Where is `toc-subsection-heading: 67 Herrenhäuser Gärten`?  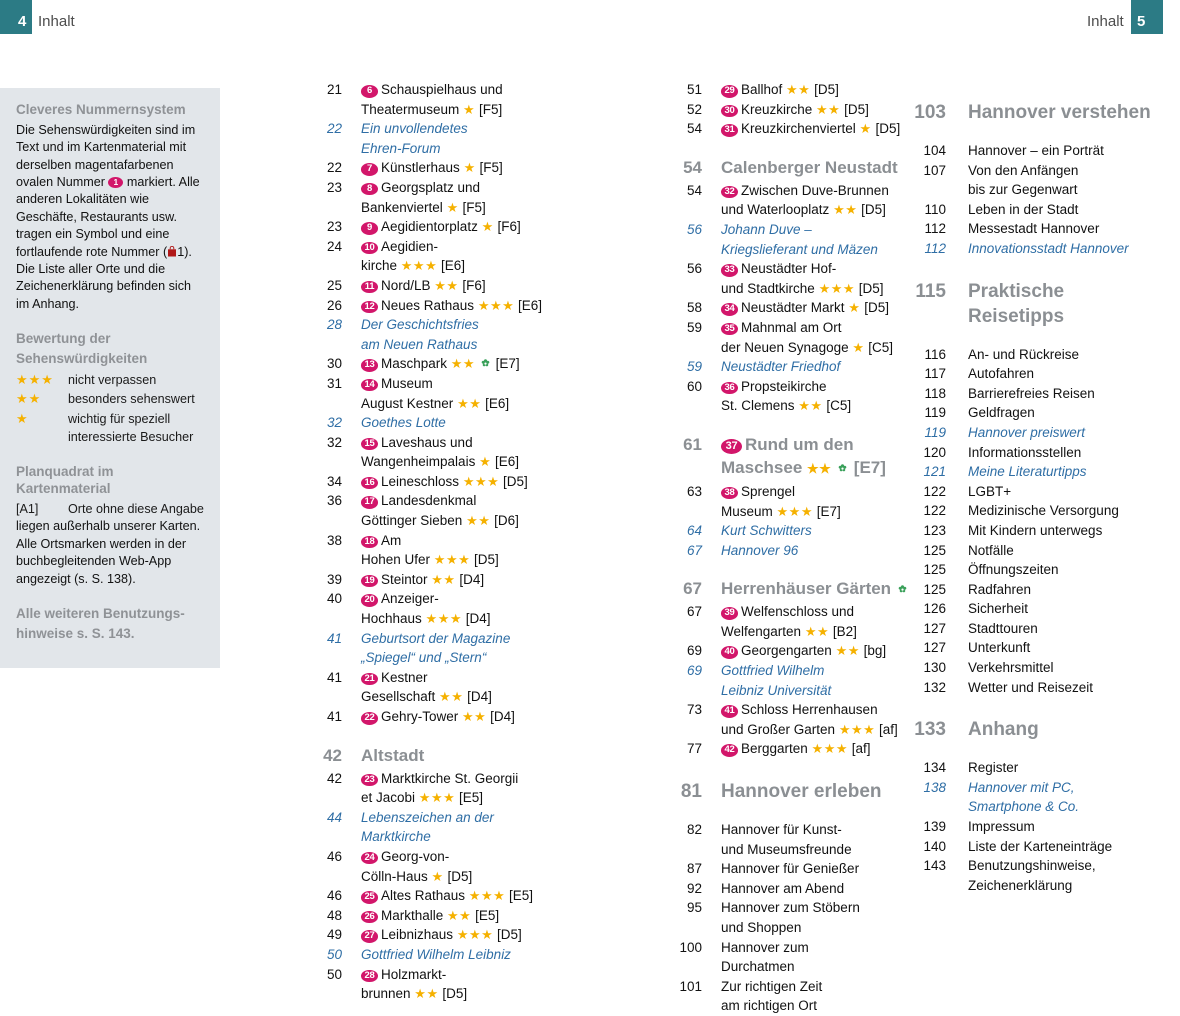
toc-subsection-heading: 67 Herrenhäuser Gärten is located at coordinates (787, 588).